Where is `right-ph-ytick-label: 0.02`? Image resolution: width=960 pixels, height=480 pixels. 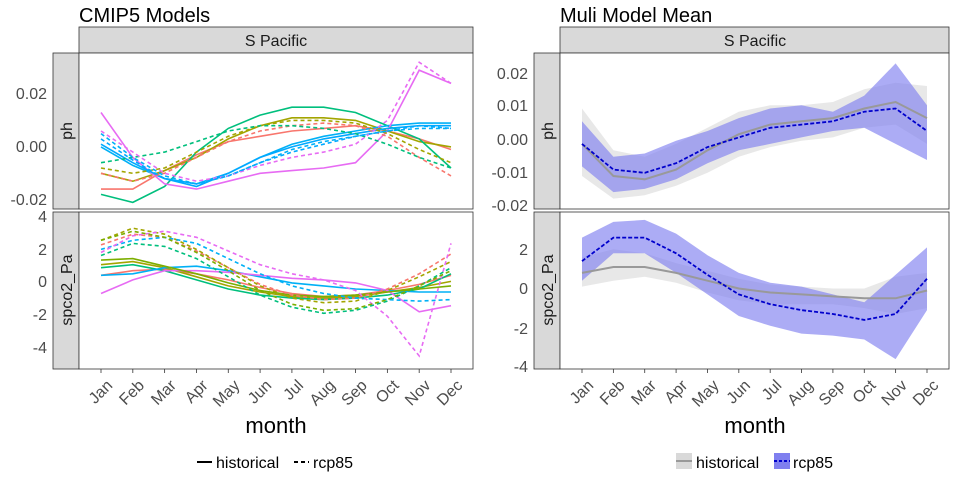
right-ph-ytick-label: 0.02 is located at coordinates (512, 74).